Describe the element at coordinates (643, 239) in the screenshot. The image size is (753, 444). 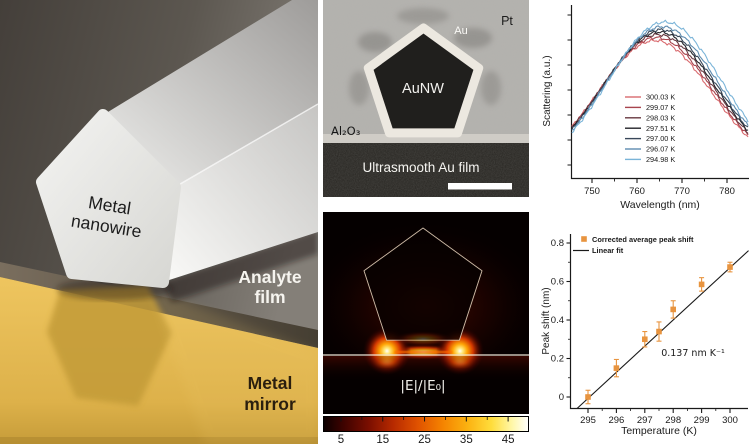
I see `legend-label: Corrected average peak shift` at that location.